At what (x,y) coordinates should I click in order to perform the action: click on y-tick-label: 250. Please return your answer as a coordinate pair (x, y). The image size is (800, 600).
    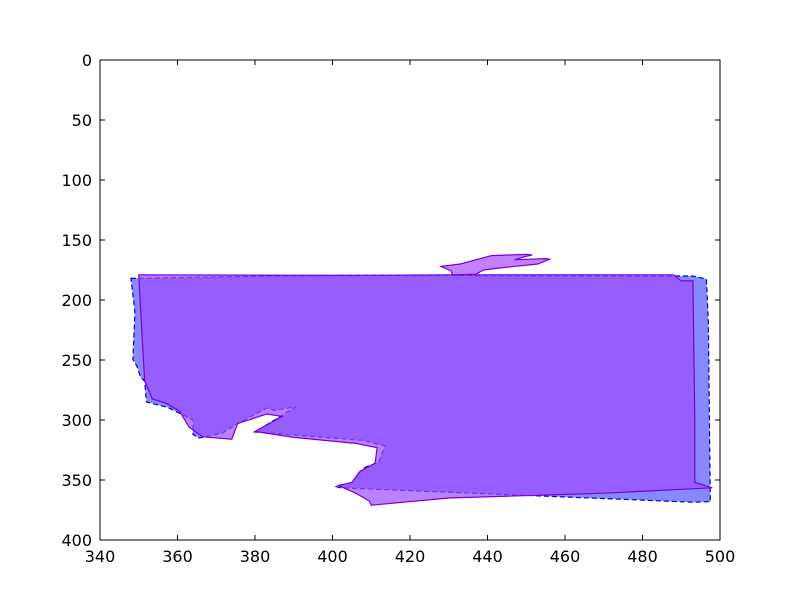
    Looking at the image, I should click on (76, 360).